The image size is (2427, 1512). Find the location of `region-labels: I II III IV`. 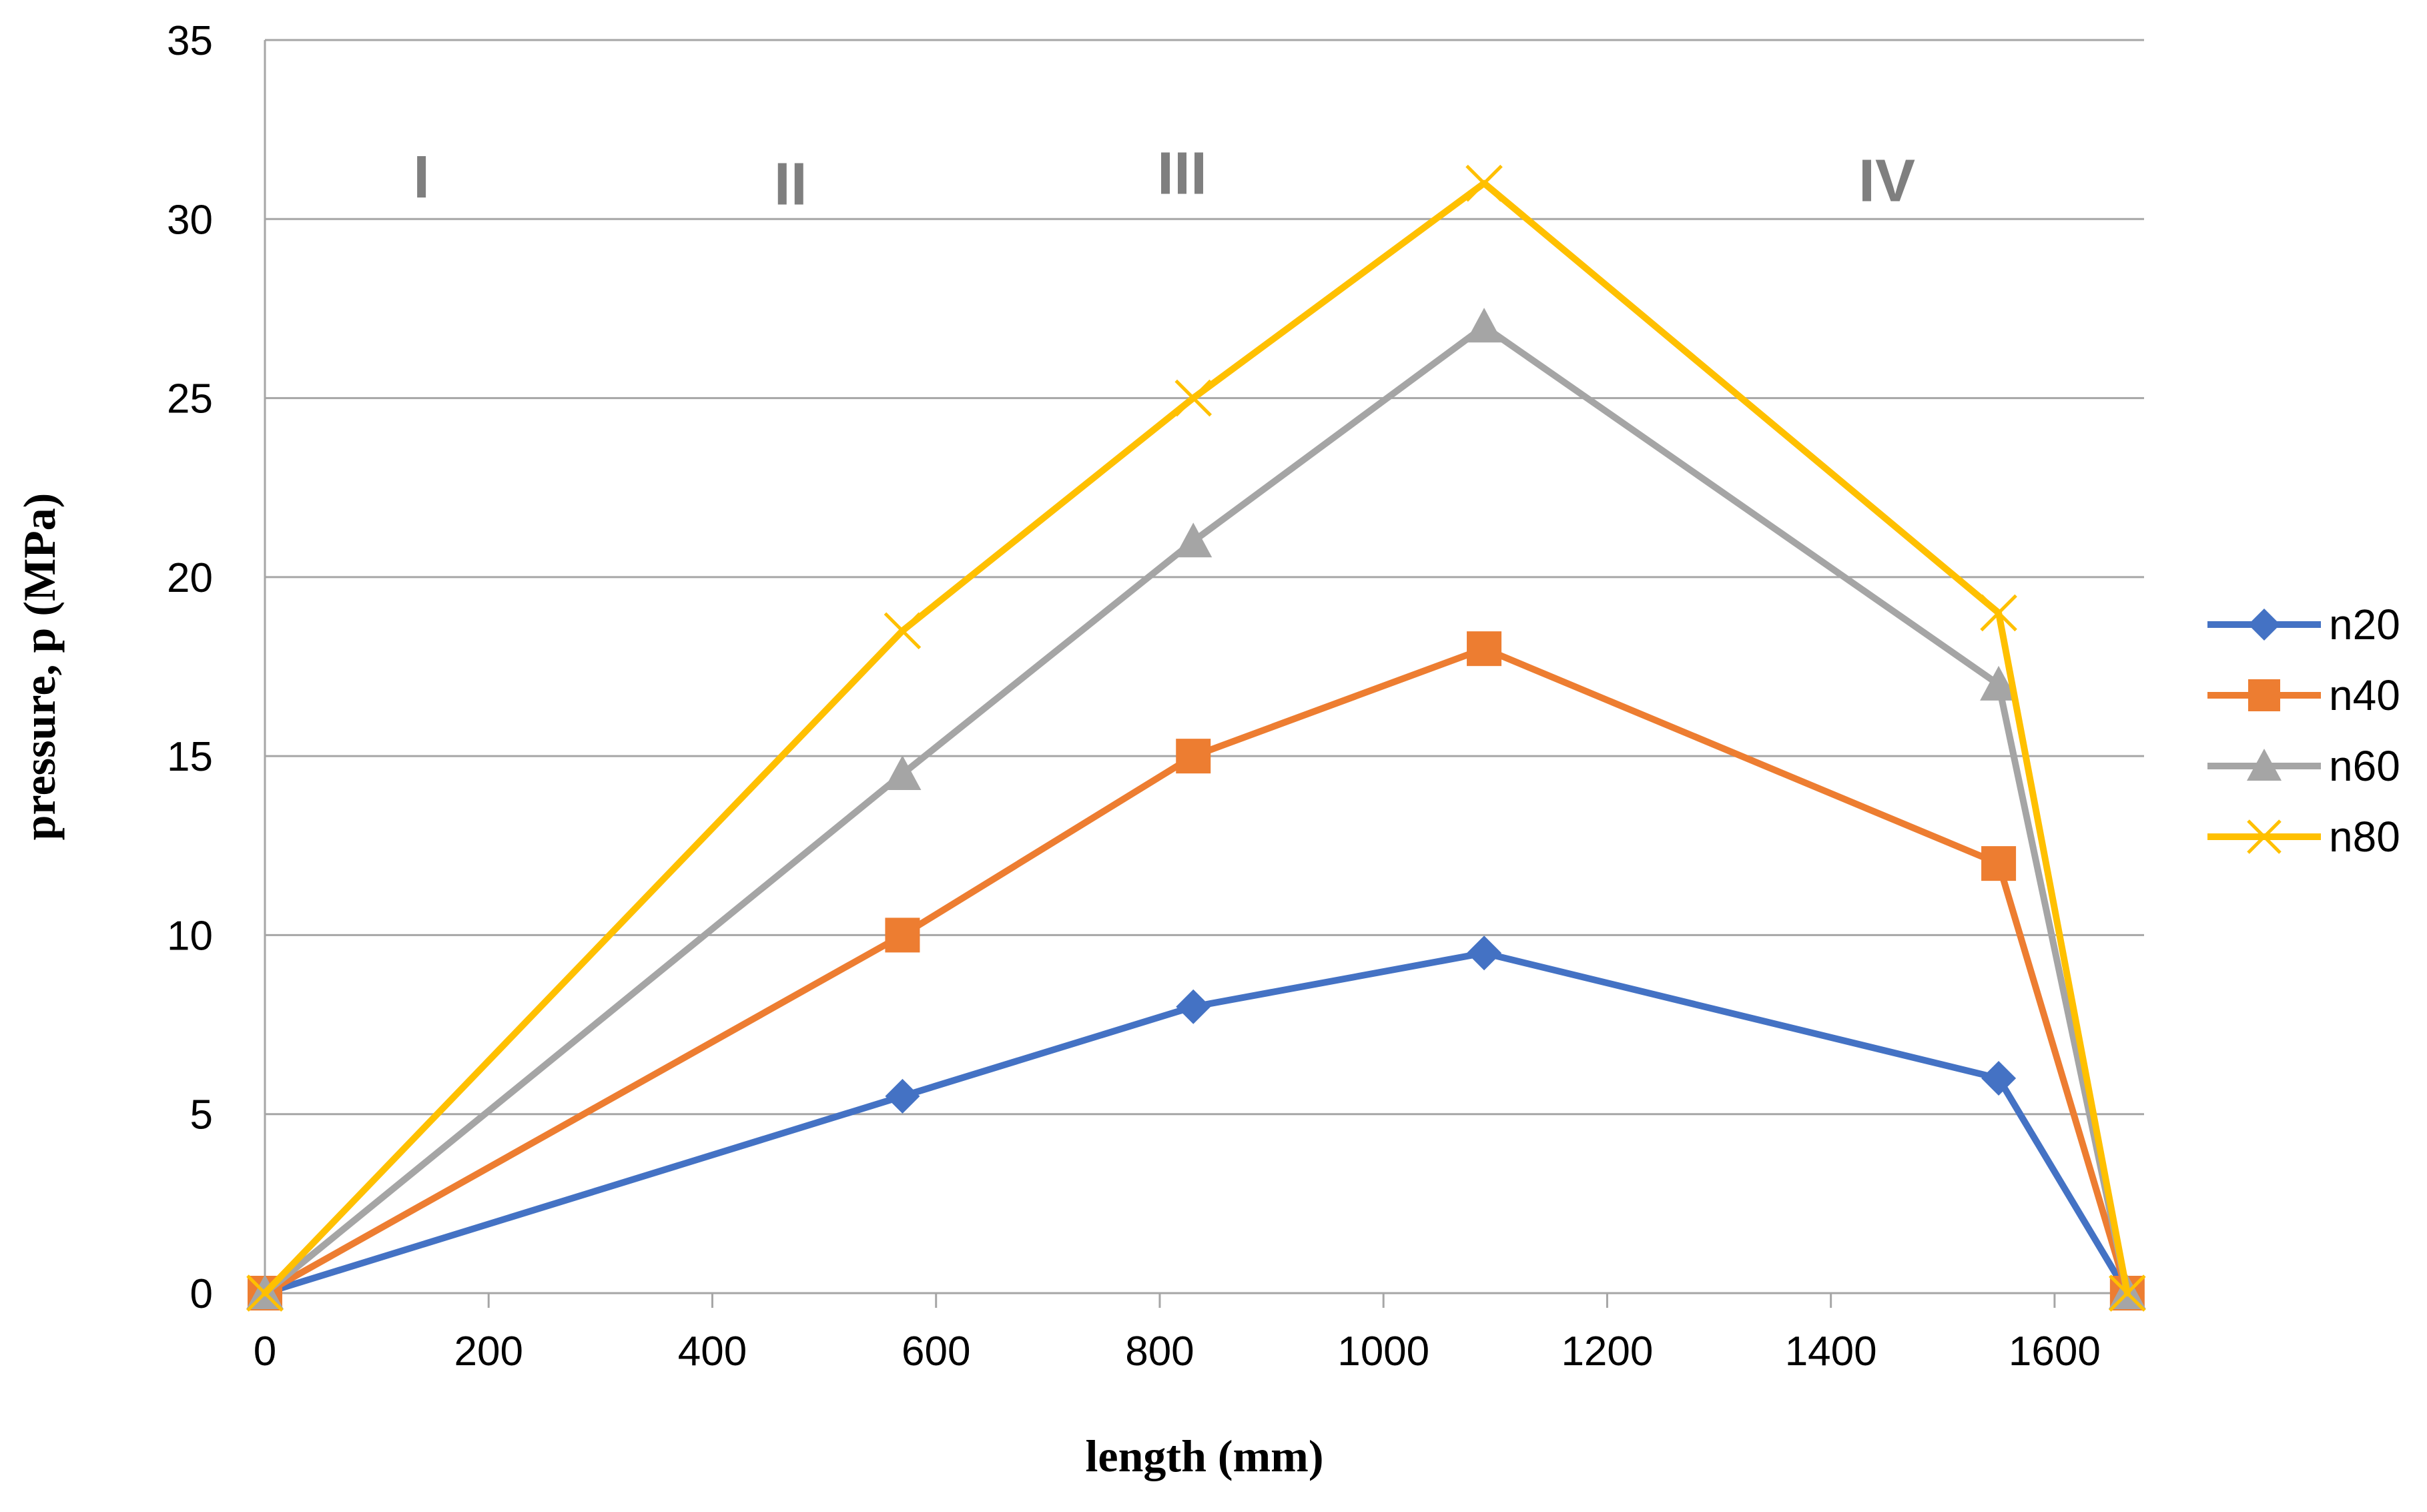

region-labels: I II III IV is located at coordinates (1164, 179).